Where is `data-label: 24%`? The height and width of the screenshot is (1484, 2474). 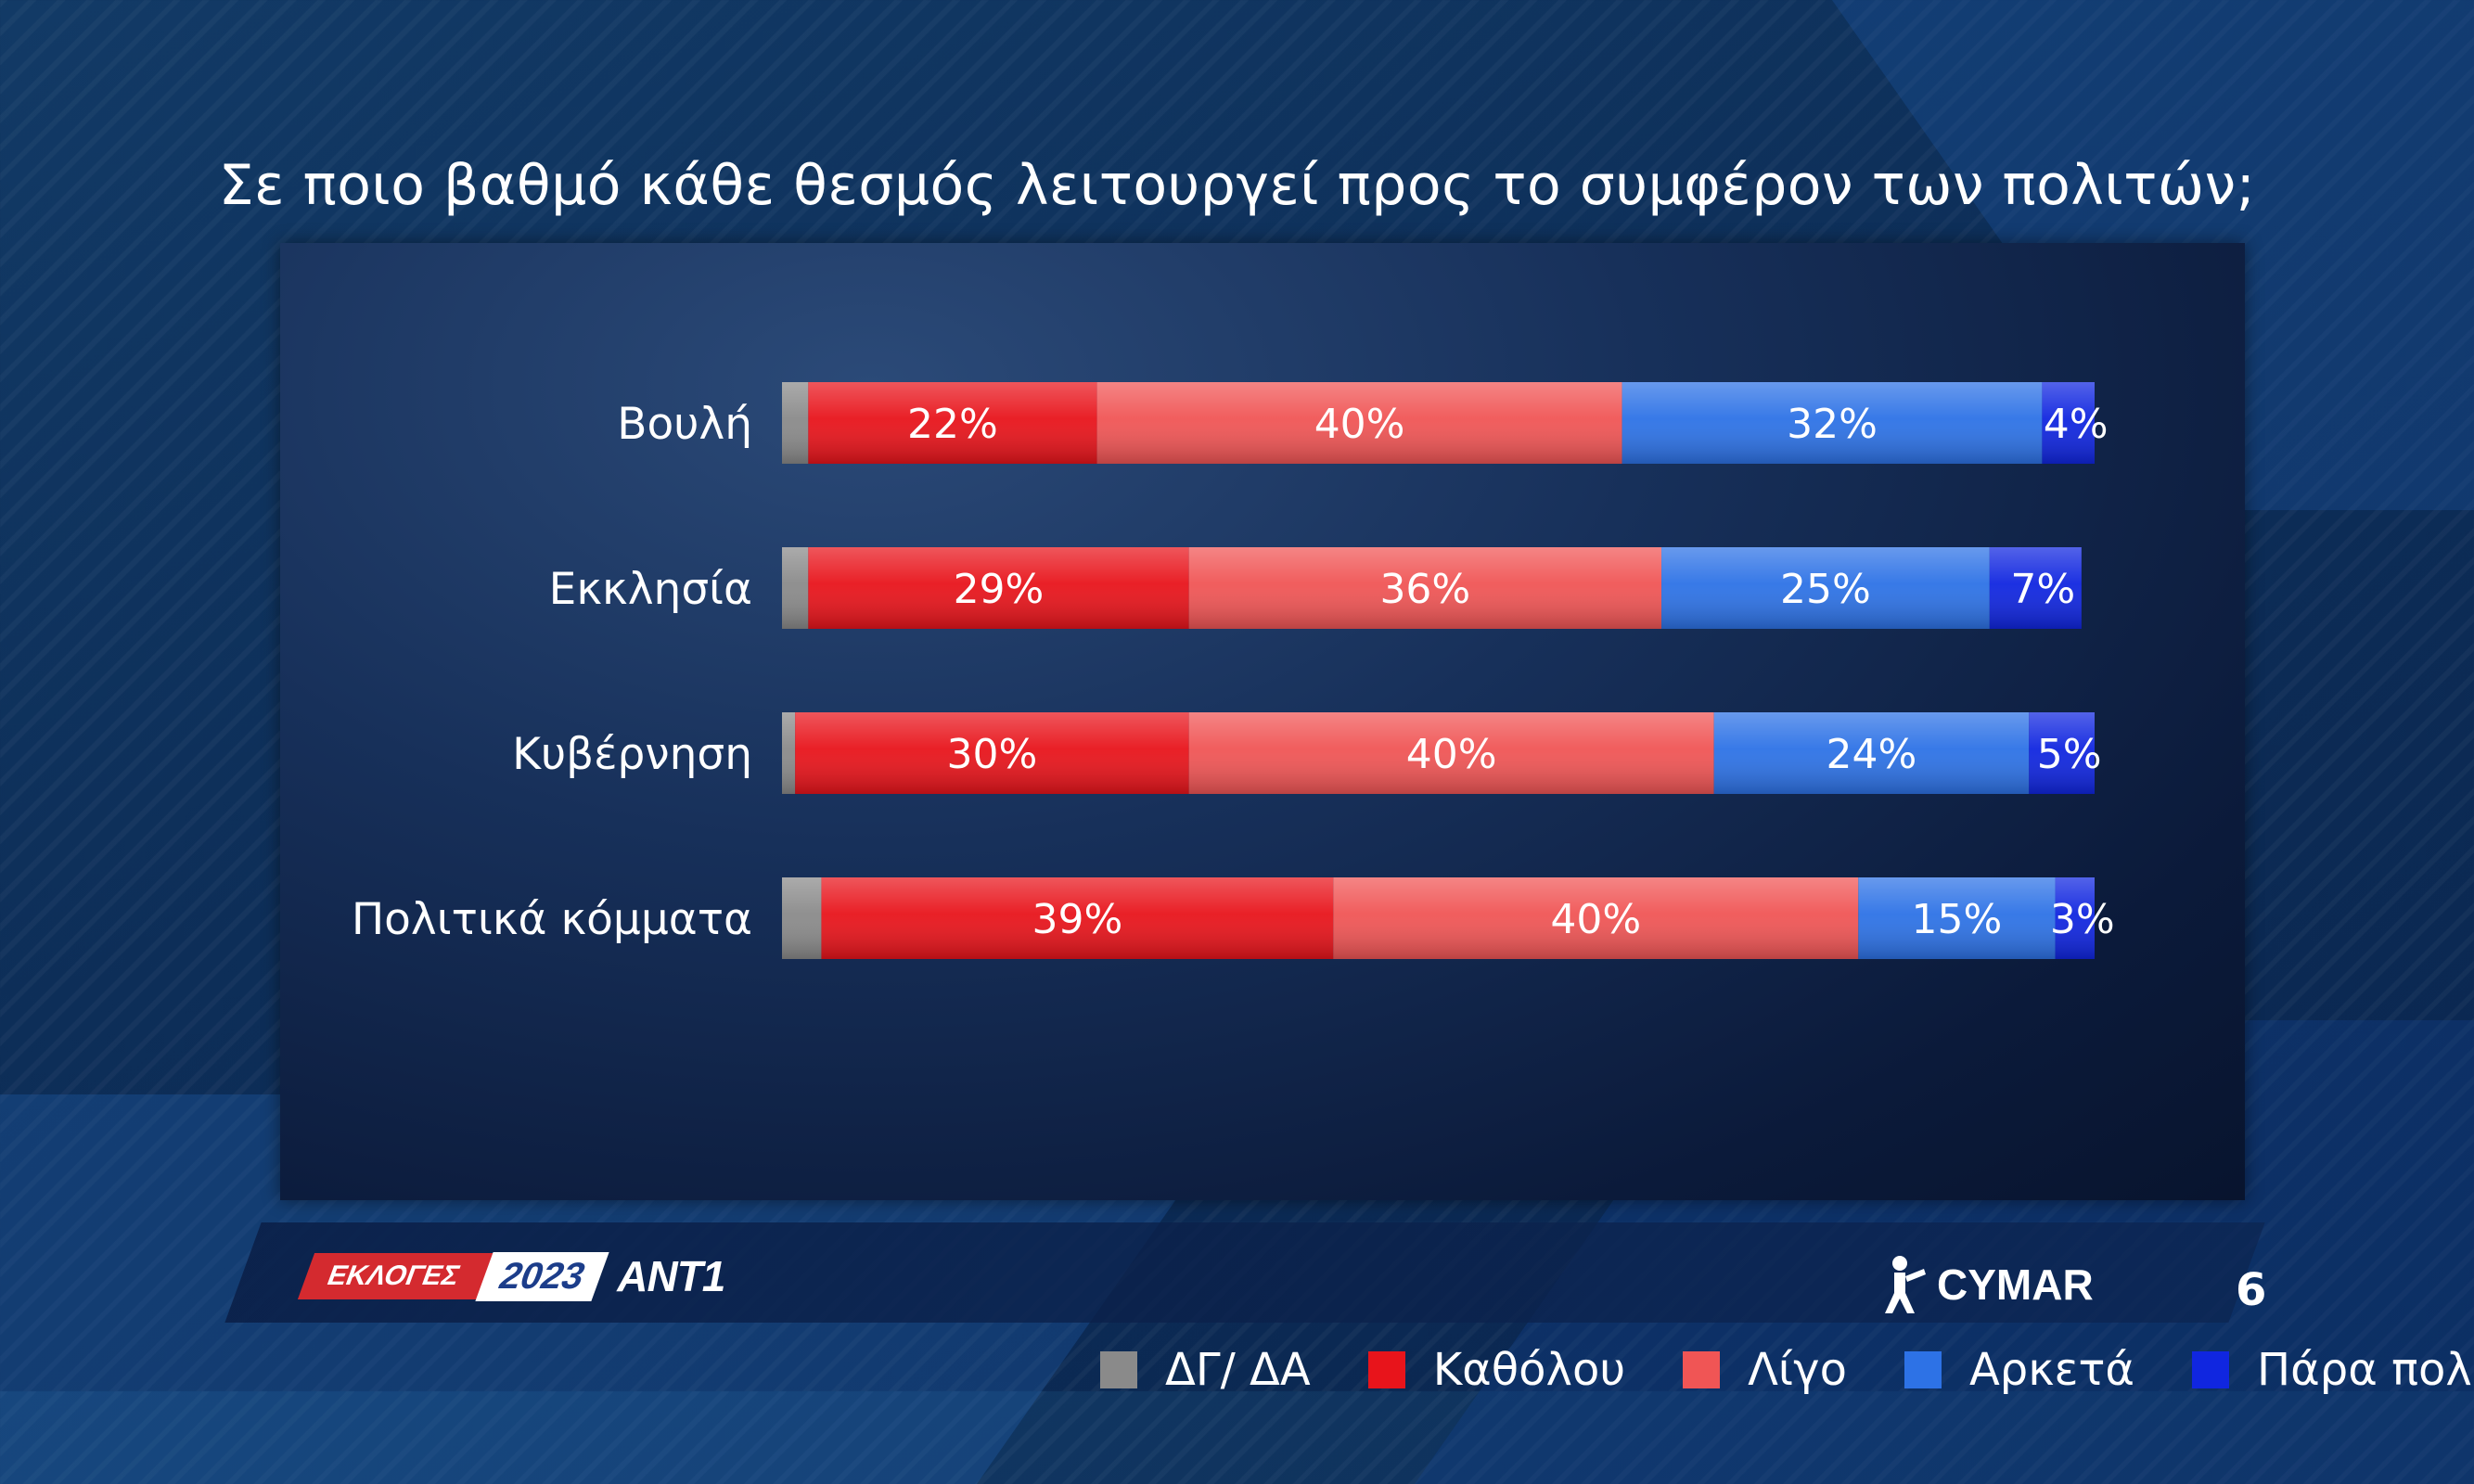
data-label: 24% is located at coordinates (1872, 754).